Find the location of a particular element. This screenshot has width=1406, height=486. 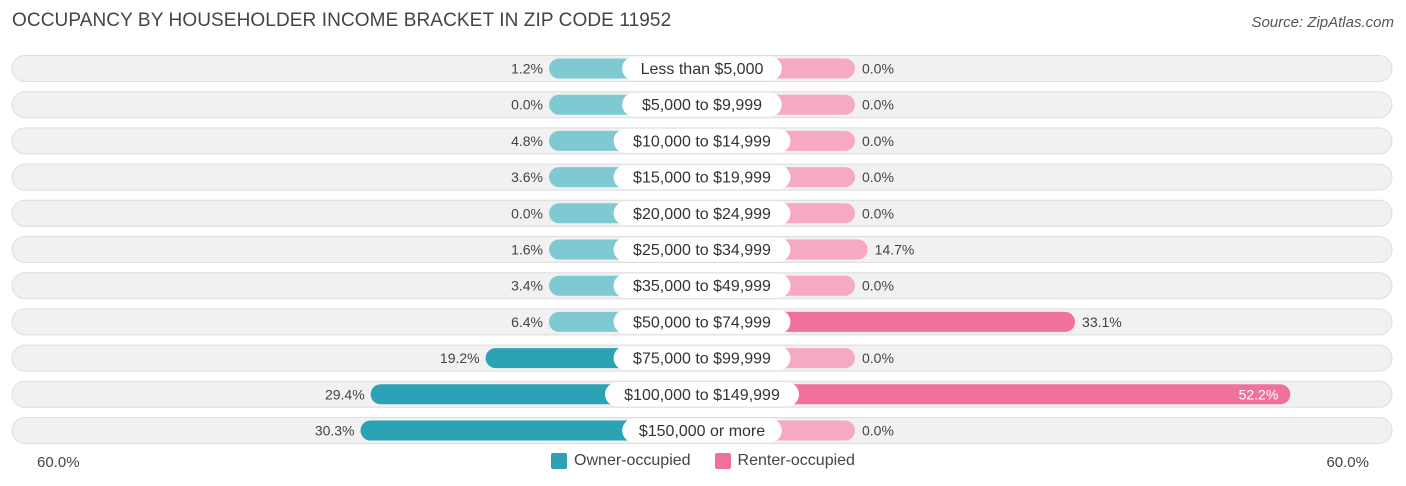

owner-value-label: 29.4% is located at coordinates (345, 394).